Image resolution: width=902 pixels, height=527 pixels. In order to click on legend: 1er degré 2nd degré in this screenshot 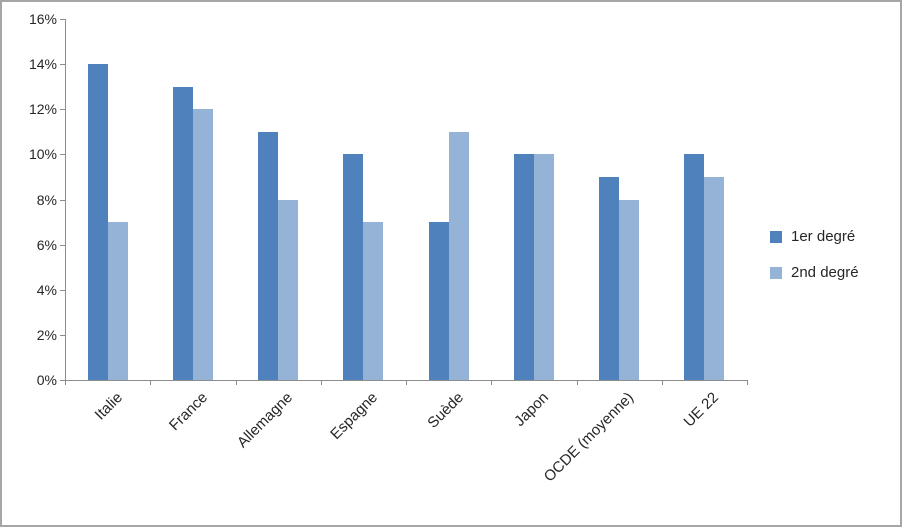, I will do `click(814, 254)`.